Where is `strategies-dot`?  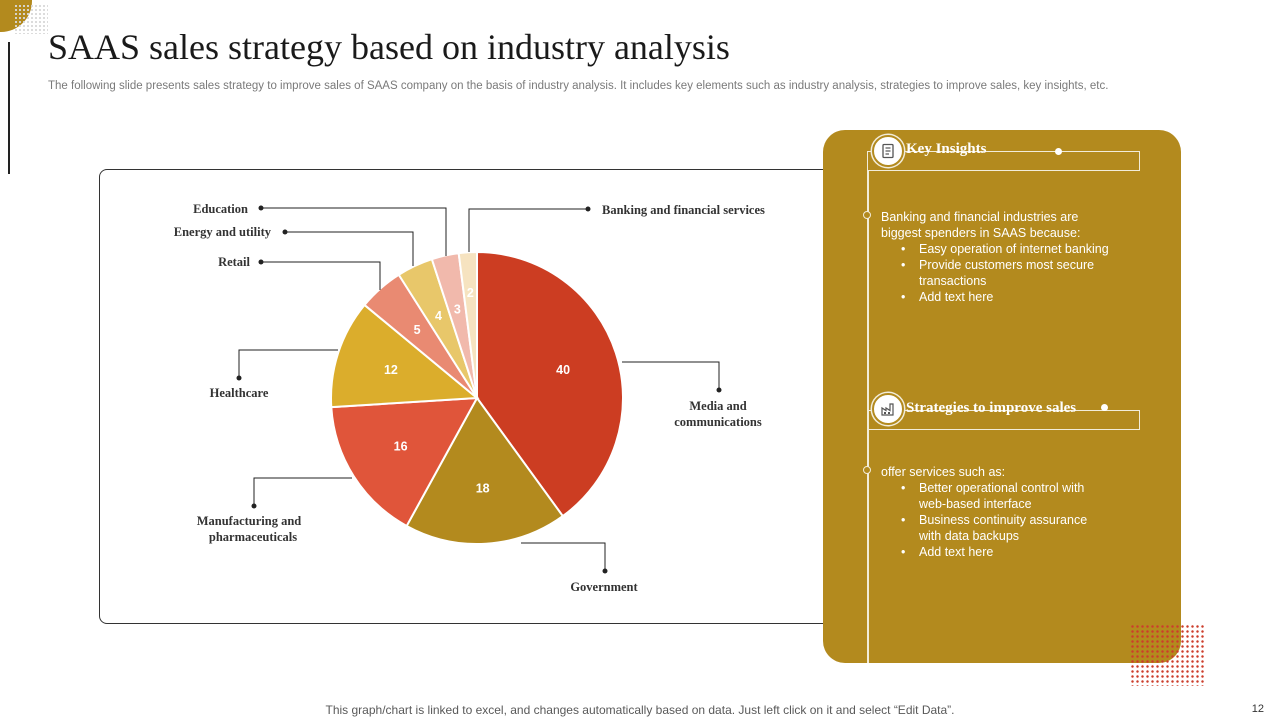
strategies-dot is located at coordinates (1104, 407).